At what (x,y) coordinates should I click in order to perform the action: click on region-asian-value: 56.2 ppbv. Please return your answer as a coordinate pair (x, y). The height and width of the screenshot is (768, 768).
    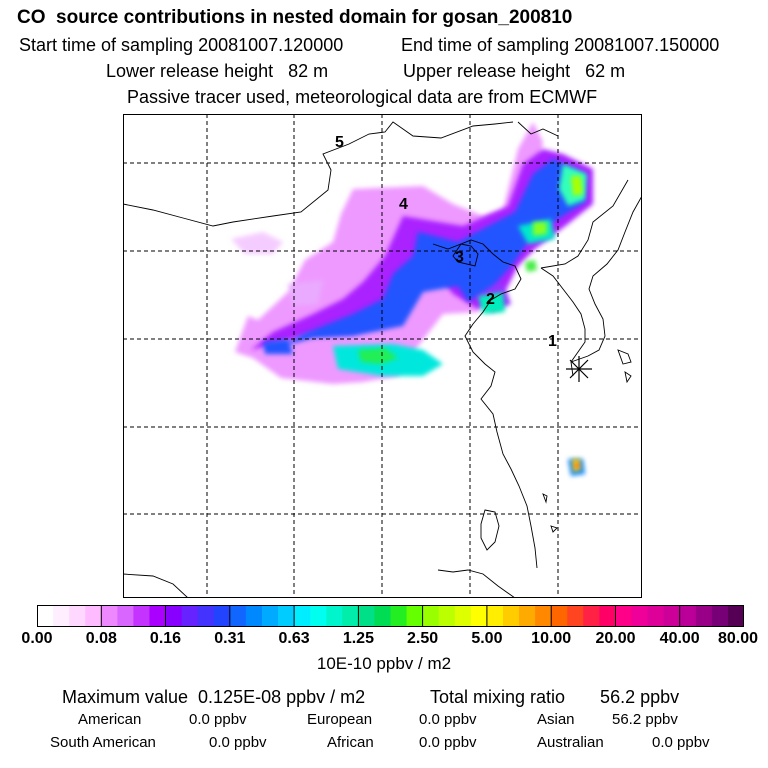
    Looking at the image, I should click on (645, 719).